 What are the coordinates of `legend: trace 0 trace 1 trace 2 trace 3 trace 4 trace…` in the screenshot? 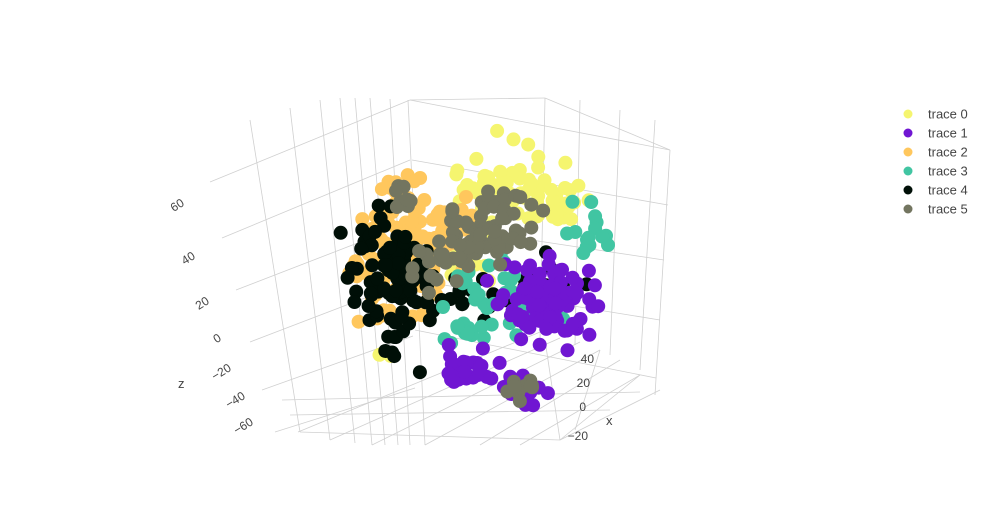 It's located at (935, 162).